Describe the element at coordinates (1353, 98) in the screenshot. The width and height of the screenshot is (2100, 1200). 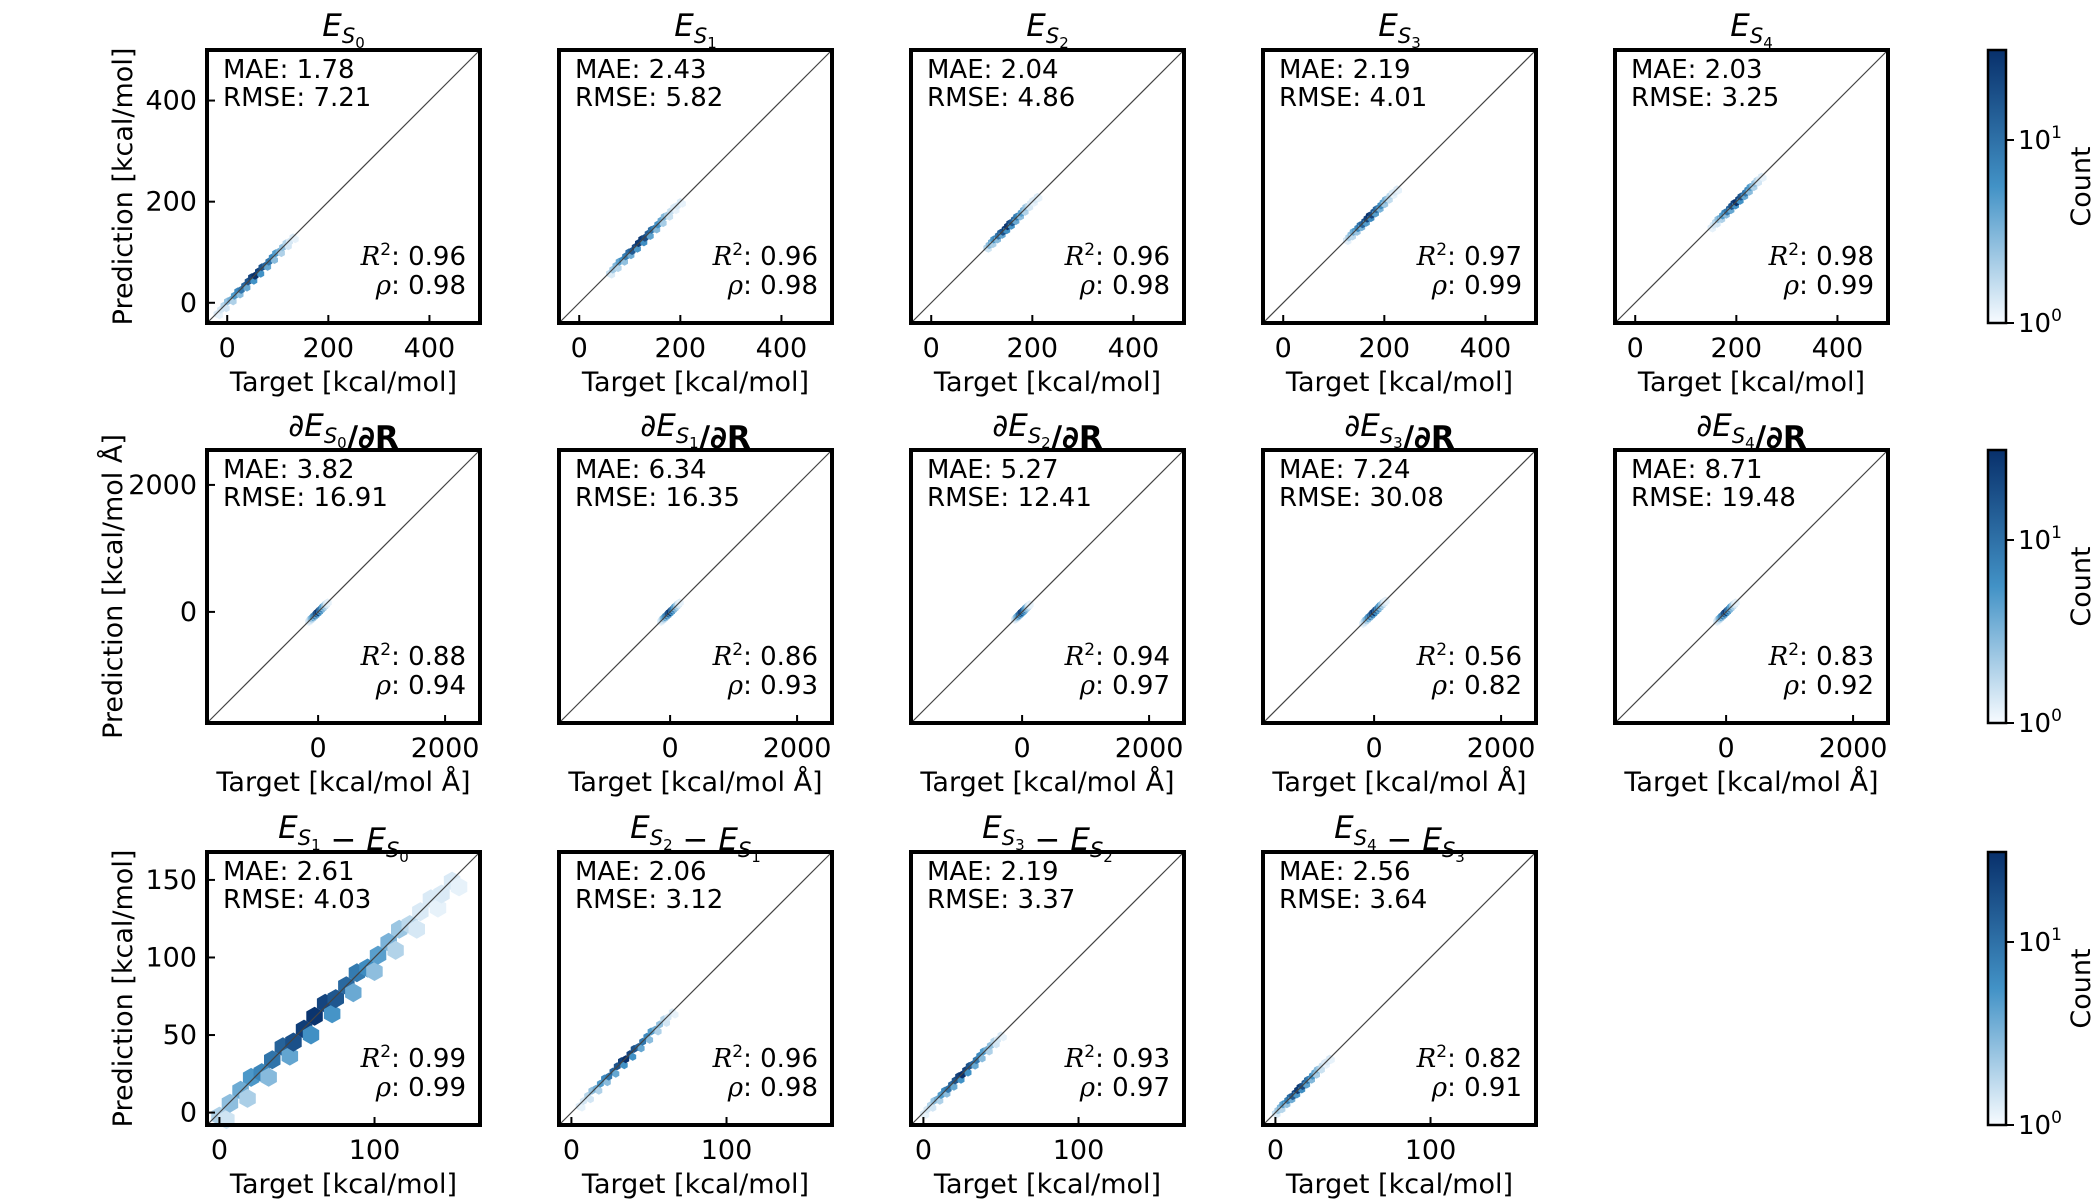
I see `rmse-label: RMSE: 4.01` at that location.